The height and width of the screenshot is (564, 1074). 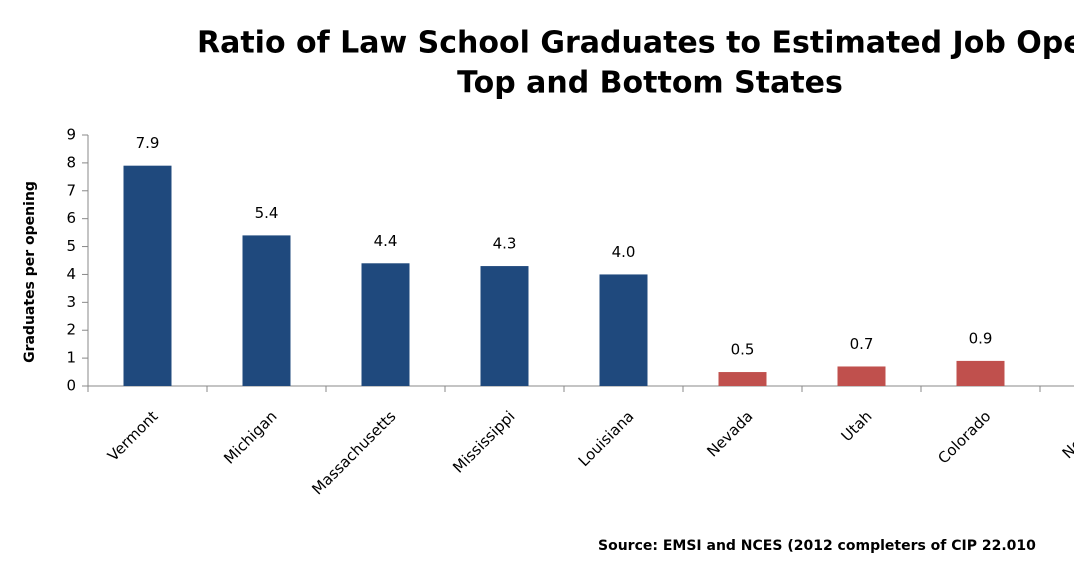 I want to click on y-tick-label: 0, so click(x=71, y=386).